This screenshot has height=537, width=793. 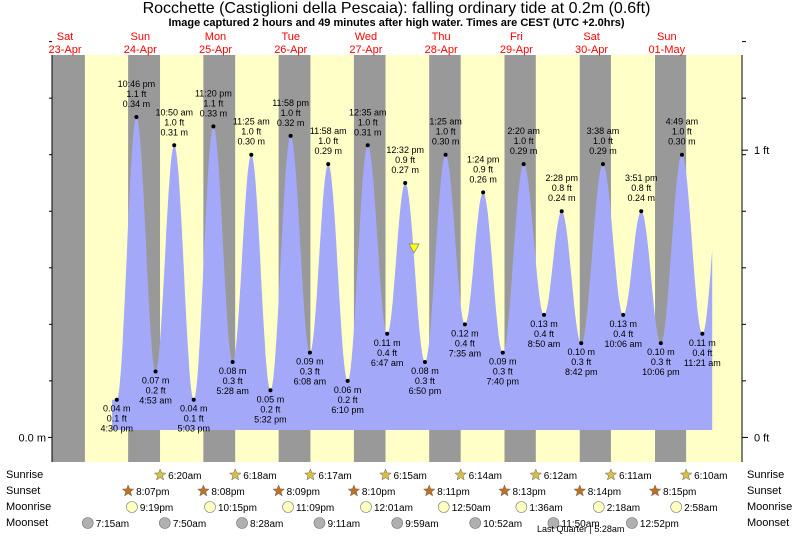 What do you see at coordinates (310, 362) in the screenshot?
I see `extreme-label: 0.09 m` at bounding box center [310, 362].